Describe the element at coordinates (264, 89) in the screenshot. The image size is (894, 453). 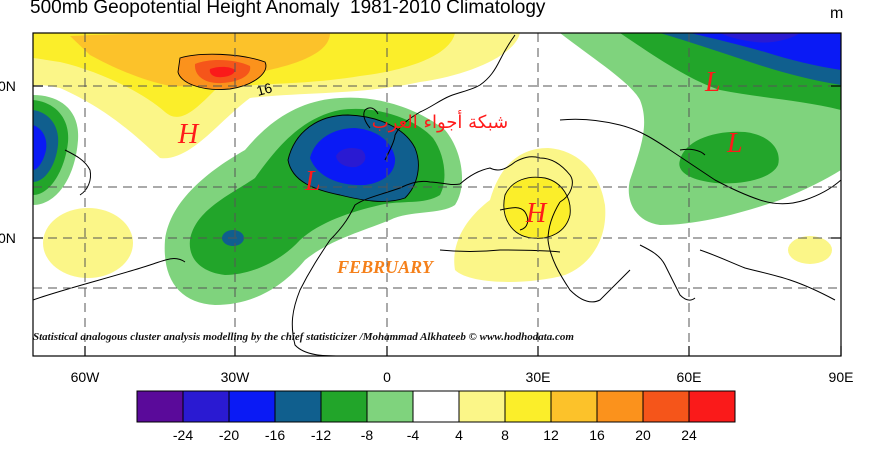
I see `contour-label: 16` at that location.